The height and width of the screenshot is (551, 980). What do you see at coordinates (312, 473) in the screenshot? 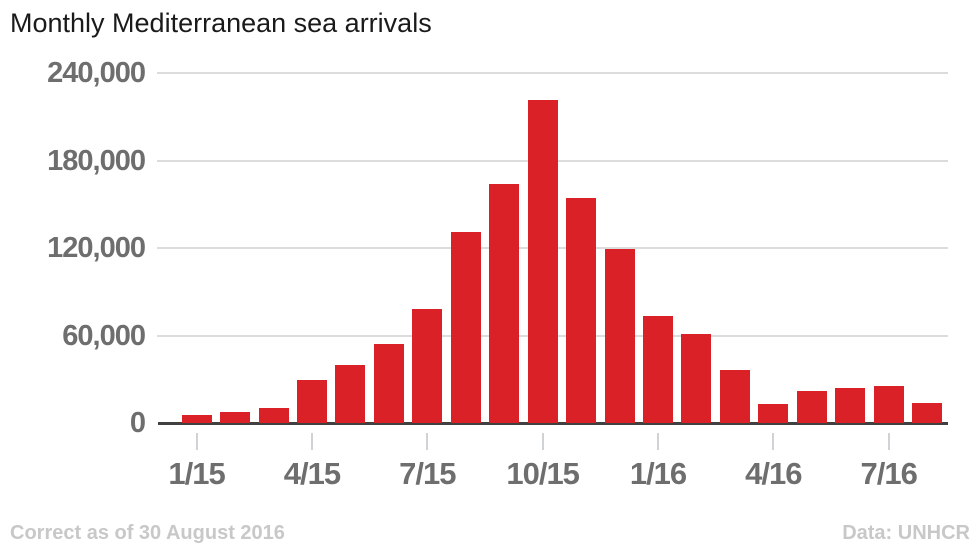
I see `x-axis-label: 4/15` at bounding box center [312, 473].